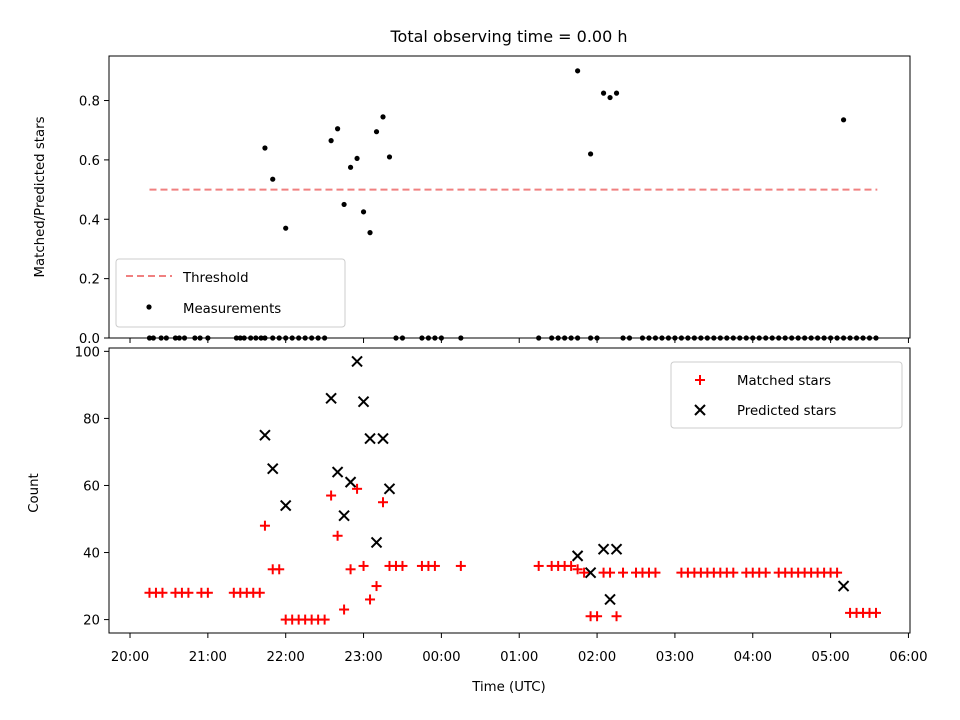  Describe the element at coordinates (91, 554) in the screenshot. I see `bottom-y-tick-label: 40` at that location.